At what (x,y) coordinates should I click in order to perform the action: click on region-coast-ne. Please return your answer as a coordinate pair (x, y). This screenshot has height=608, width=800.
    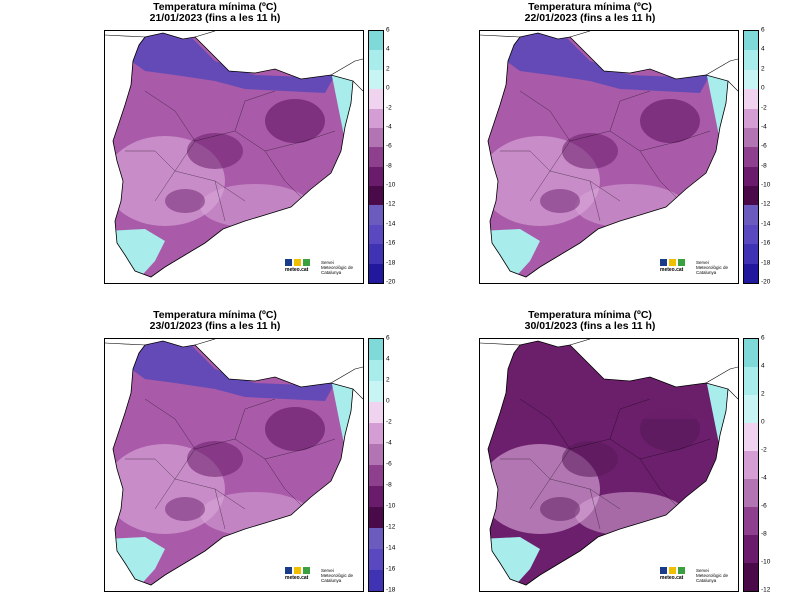
    Looking at the image, I should click on (717, 111).